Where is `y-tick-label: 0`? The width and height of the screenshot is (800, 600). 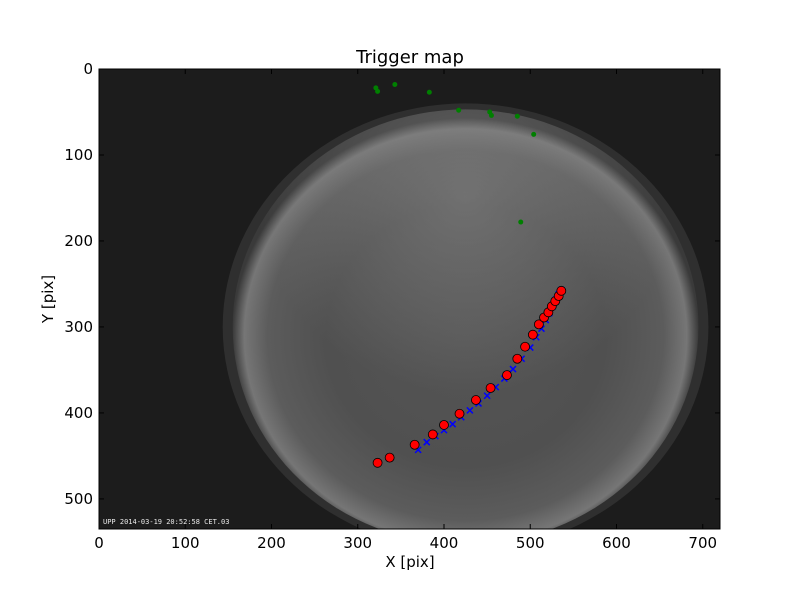
y-tick-label: 0 is located at coordinates (88, 69).